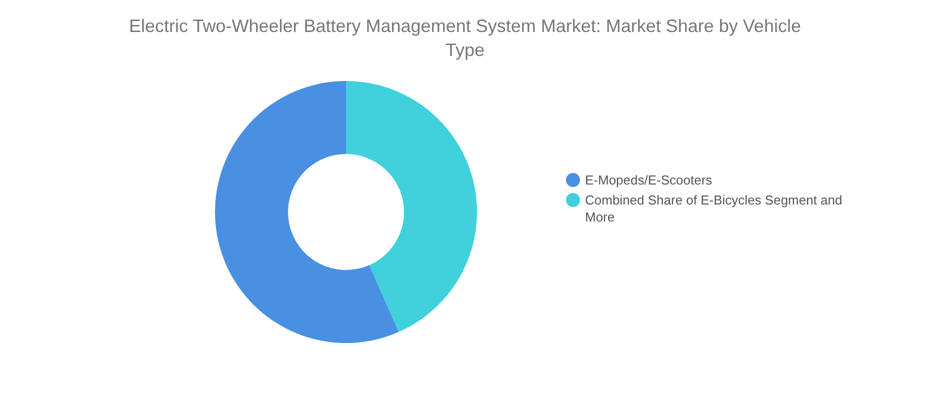 This screenshot has width=930, height=417. What do you see at coordinates (713, 208) in the screenshot?
I see `legend-label: Combined Share of E-Bicycles Segment and More` at bounding box center [713, 208].